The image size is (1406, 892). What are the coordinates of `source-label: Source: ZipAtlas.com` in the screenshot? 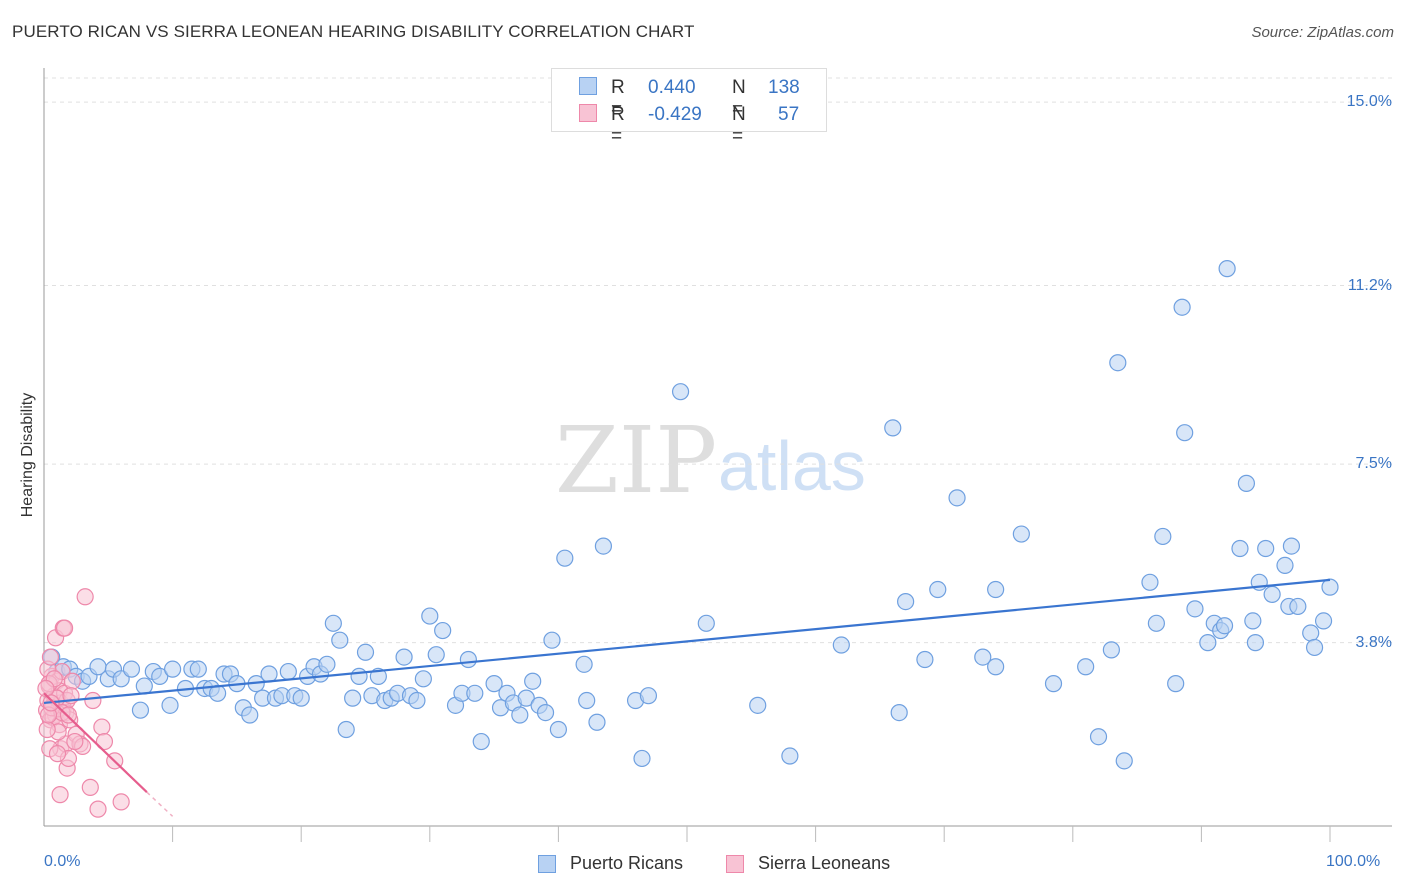 It's located at (1322, 32).